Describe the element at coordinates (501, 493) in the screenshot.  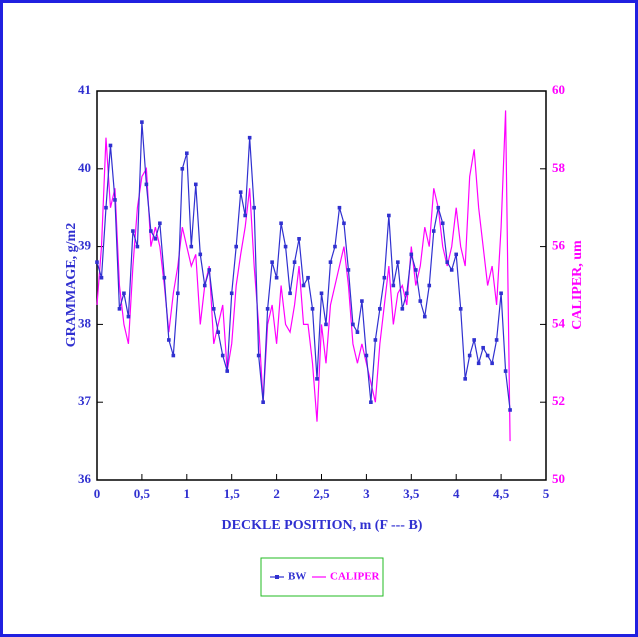
I see `x-tick-label: 4,5` at that location.